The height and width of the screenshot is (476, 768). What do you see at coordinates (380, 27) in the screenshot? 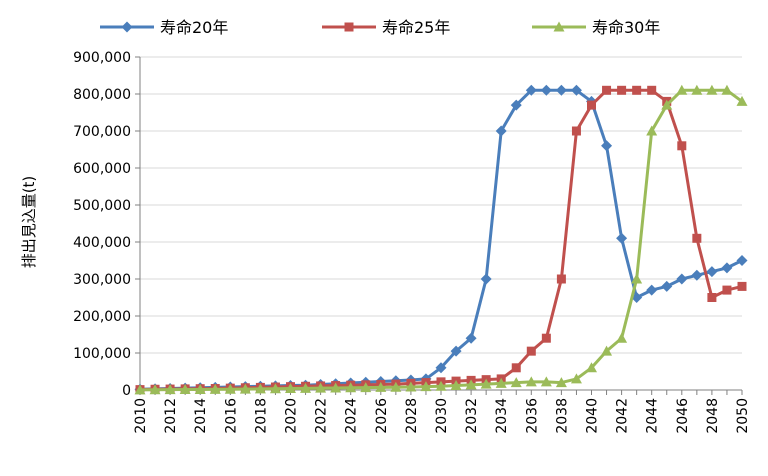
I see `legend: 寿命20年 寿命25年 寿命30年` at bounding box center [380, 27].